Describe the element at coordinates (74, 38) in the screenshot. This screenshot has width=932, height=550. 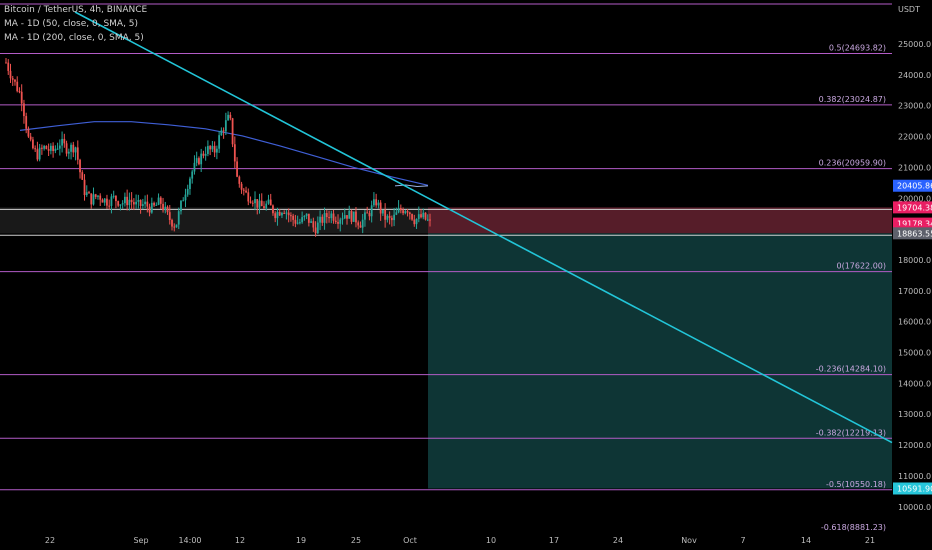
I see `legend-ma-200: MA - 1D (200, close, 0, SMA, 5)` at that location.